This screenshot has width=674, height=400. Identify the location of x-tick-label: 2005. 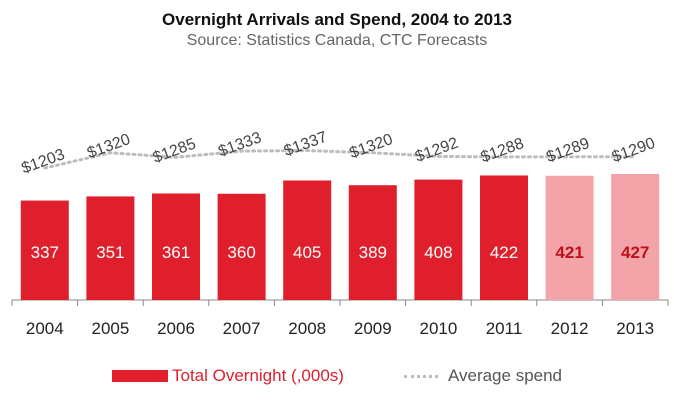
(110, 328).